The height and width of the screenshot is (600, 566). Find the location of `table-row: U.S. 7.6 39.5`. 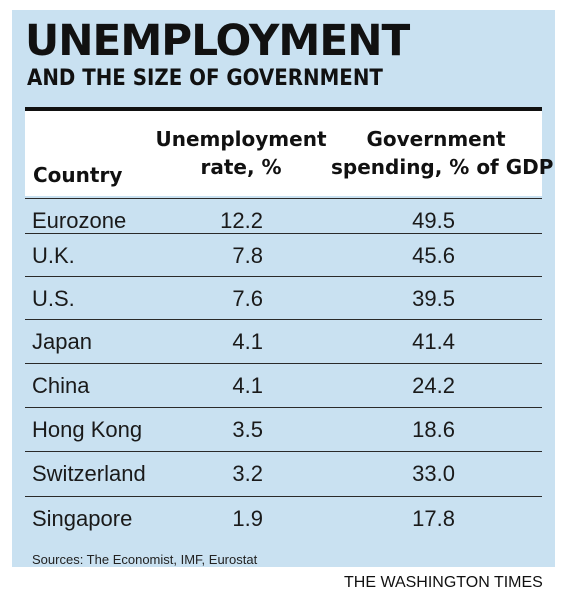

table-row: U.S. 7.6 39.5 is located at coordinates (283, 298).